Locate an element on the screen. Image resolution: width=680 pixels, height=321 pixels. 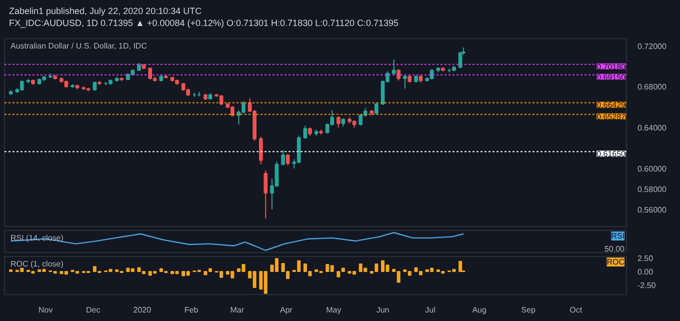
annotation: ROC is located at coordinates (615, 262).